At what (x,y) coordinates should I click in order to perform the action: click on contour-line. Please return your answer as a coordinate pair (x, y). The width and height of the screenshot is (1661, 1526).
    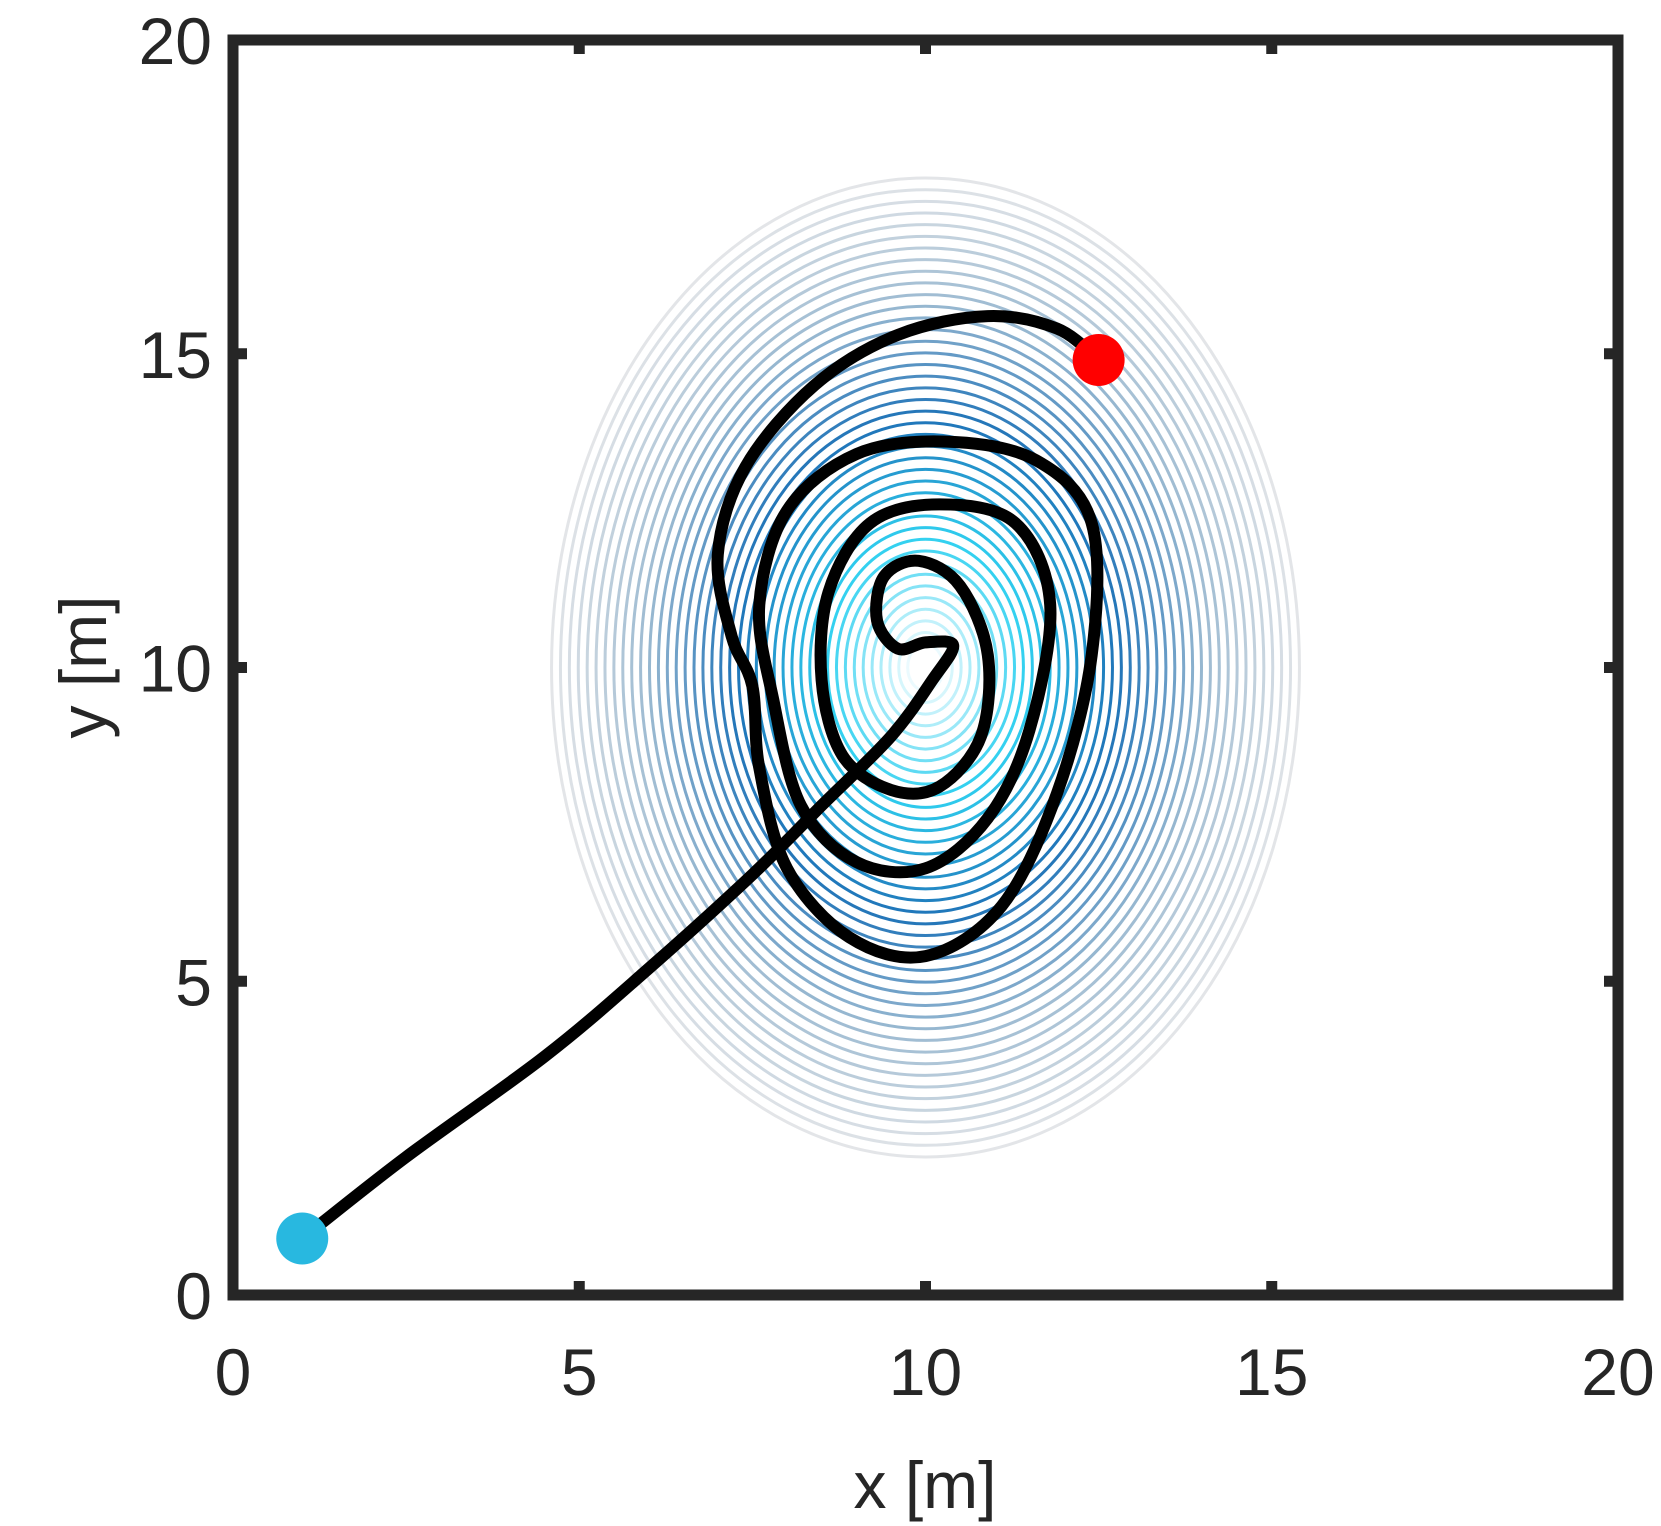
    Looking at the image, I should click on (925, 667).